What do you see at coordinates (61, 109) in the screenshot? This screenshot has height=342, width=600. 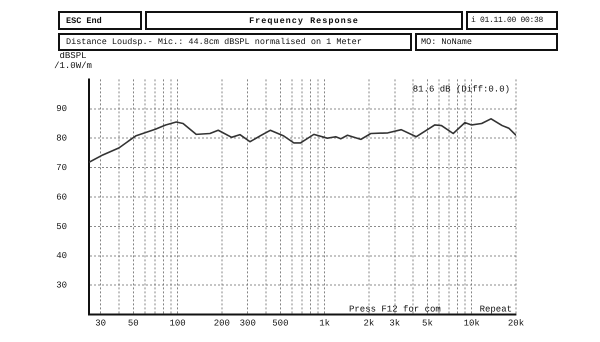 I see `y-tick-label: 90` at bounding box center [61, 109].